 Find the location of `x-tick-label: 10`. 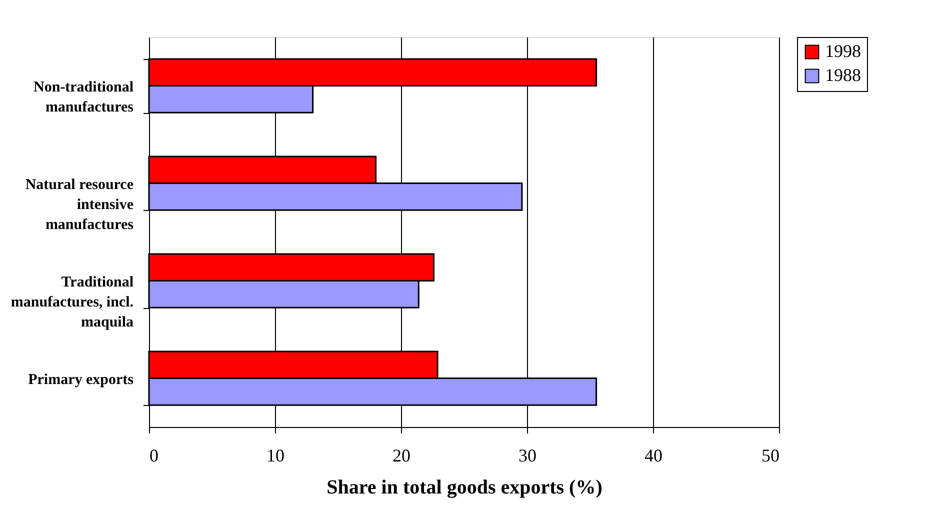

x-tick-label: 10 is located at coordinates (275, 456).